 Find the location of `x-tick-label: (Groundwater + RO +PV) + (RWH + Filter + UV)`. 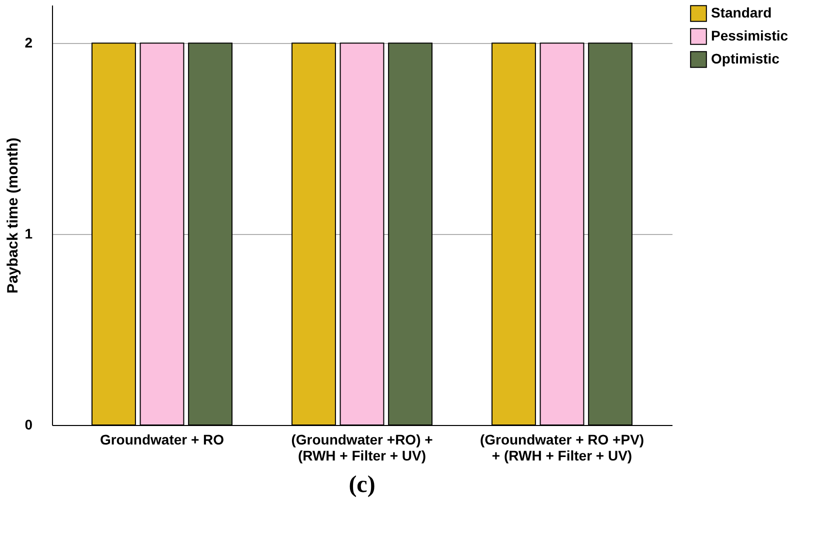

x-tick-label: (Groundwater + RO +PV) + (RWH + Filter + UV) is located at coordinates (562, 448).